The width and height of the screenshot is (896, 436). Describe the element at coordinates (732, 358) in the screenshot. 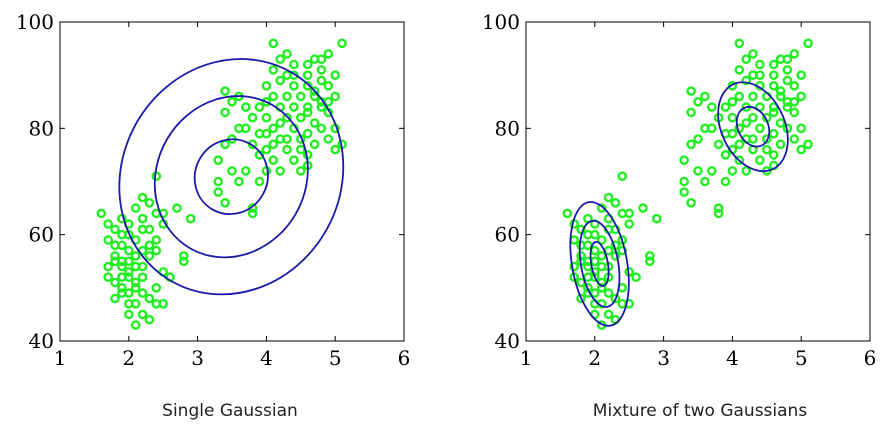

I see `x-tick-label: 4` at that location.